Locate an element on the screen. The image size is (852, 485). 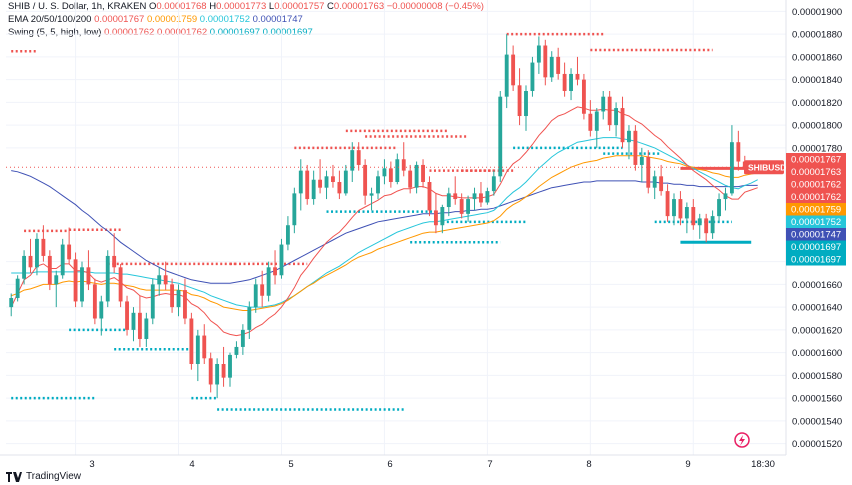
legend-ohlc-value: 0.00001773 is located at coordinates (241, 6).